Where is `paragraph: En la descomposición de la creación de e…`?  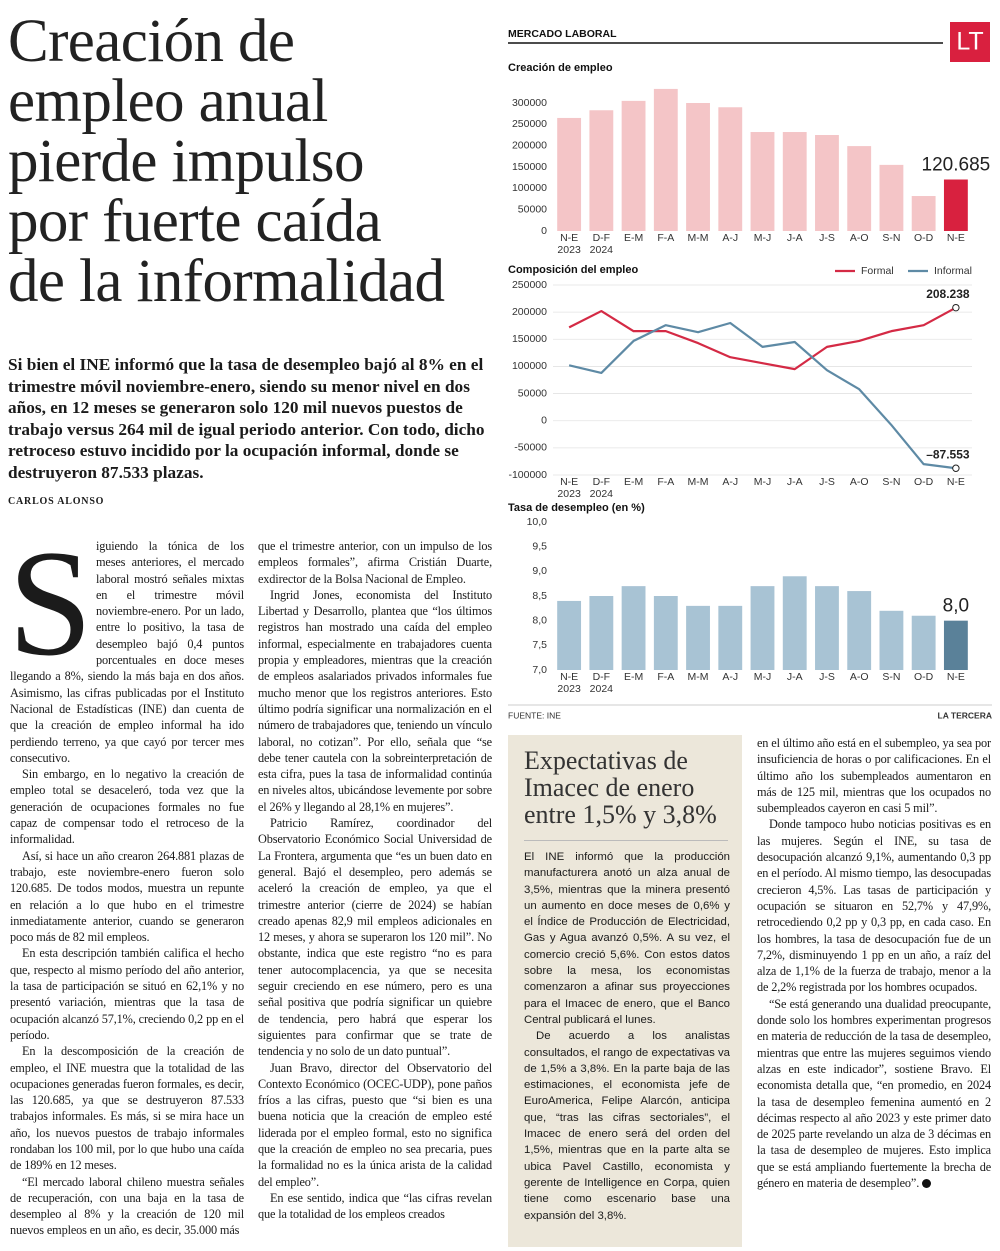
paragraph: En la descomposición de la creación de e… is located at coordinates (127, 1108).